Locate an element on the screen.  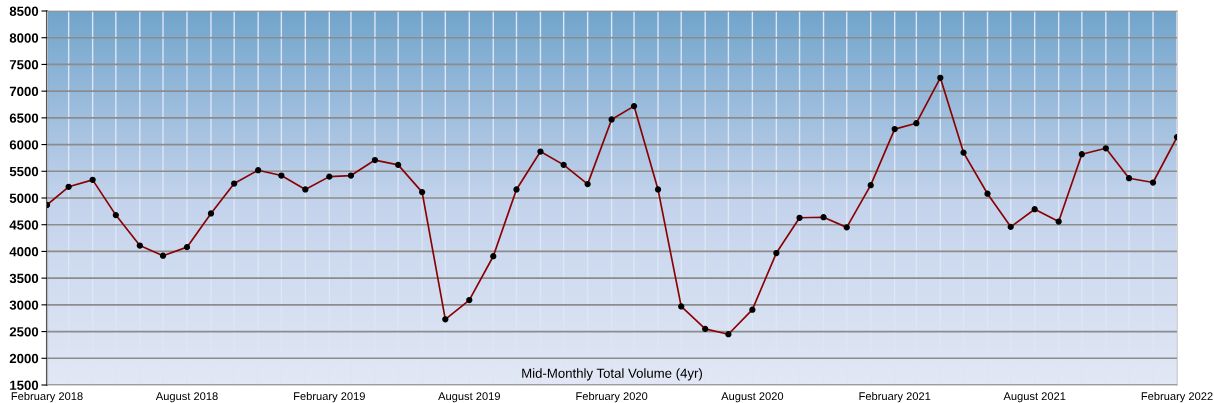
y-tick-label: 4000 is located at coordinates (24, 252).